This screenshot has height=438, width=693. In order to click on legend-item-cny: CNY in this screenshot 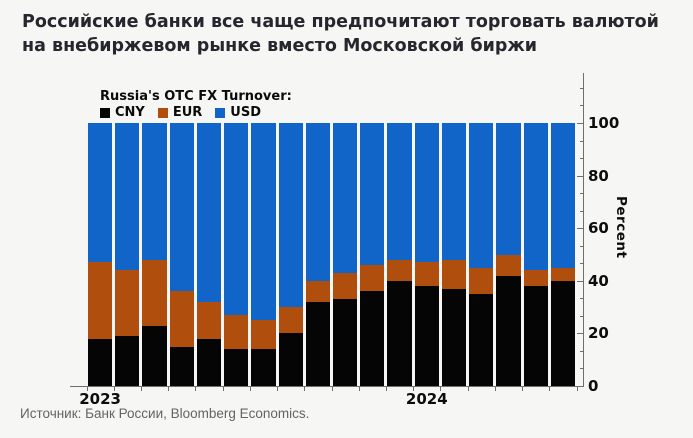, I will do `click(122, 112)`.